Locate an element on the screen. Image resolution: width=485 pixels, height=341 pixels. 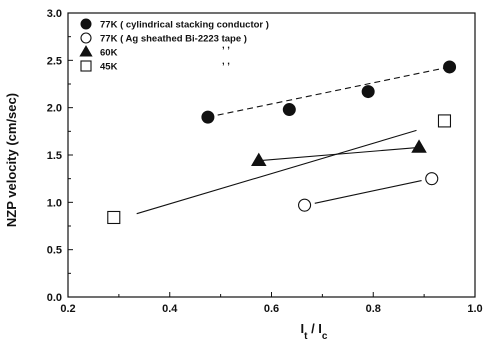
legend-label: 77K ( Ag sheathed Bi-2223 tape ) is located at coordinates (173, 39).